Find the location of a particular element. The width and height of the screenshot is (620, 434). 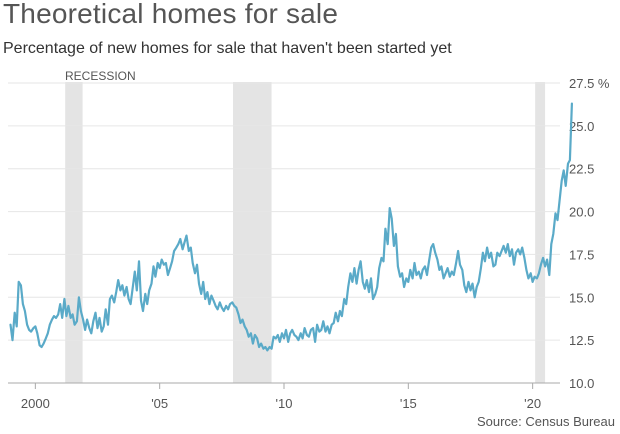

recession-annotation: RECESSION is located at coordinates (100, 76).